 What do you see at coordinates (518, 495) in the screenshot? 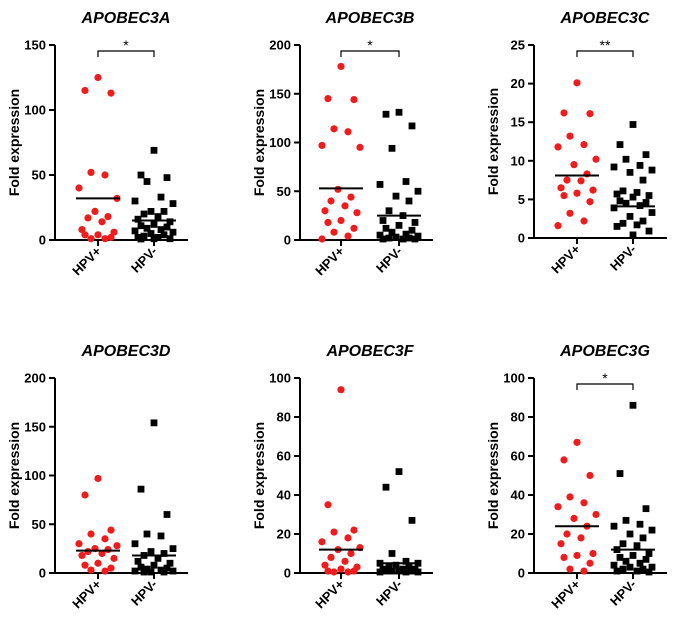
I see `y-tick-label: 40` at bounding box center [518, 495].